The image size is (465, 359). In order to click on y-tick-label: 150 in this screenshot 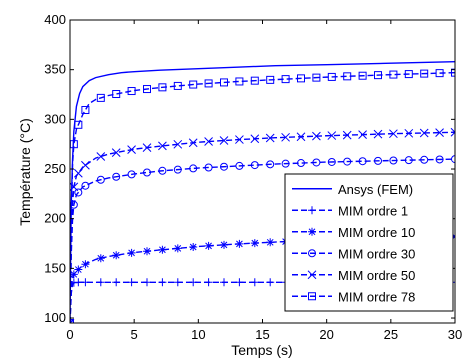, I will do `click(55, 267)`.